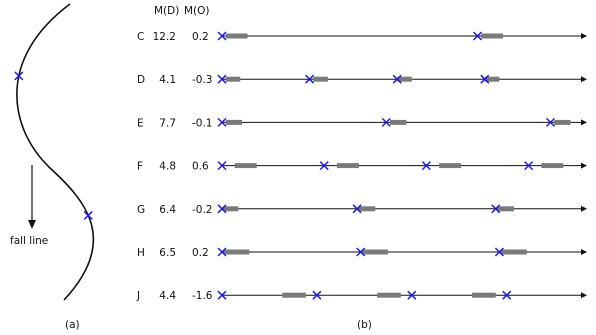  What do you see at coordinates (29, 241) in the screenshot?
I see `fall-line-label: fall line` at bounding box center [29, 241].